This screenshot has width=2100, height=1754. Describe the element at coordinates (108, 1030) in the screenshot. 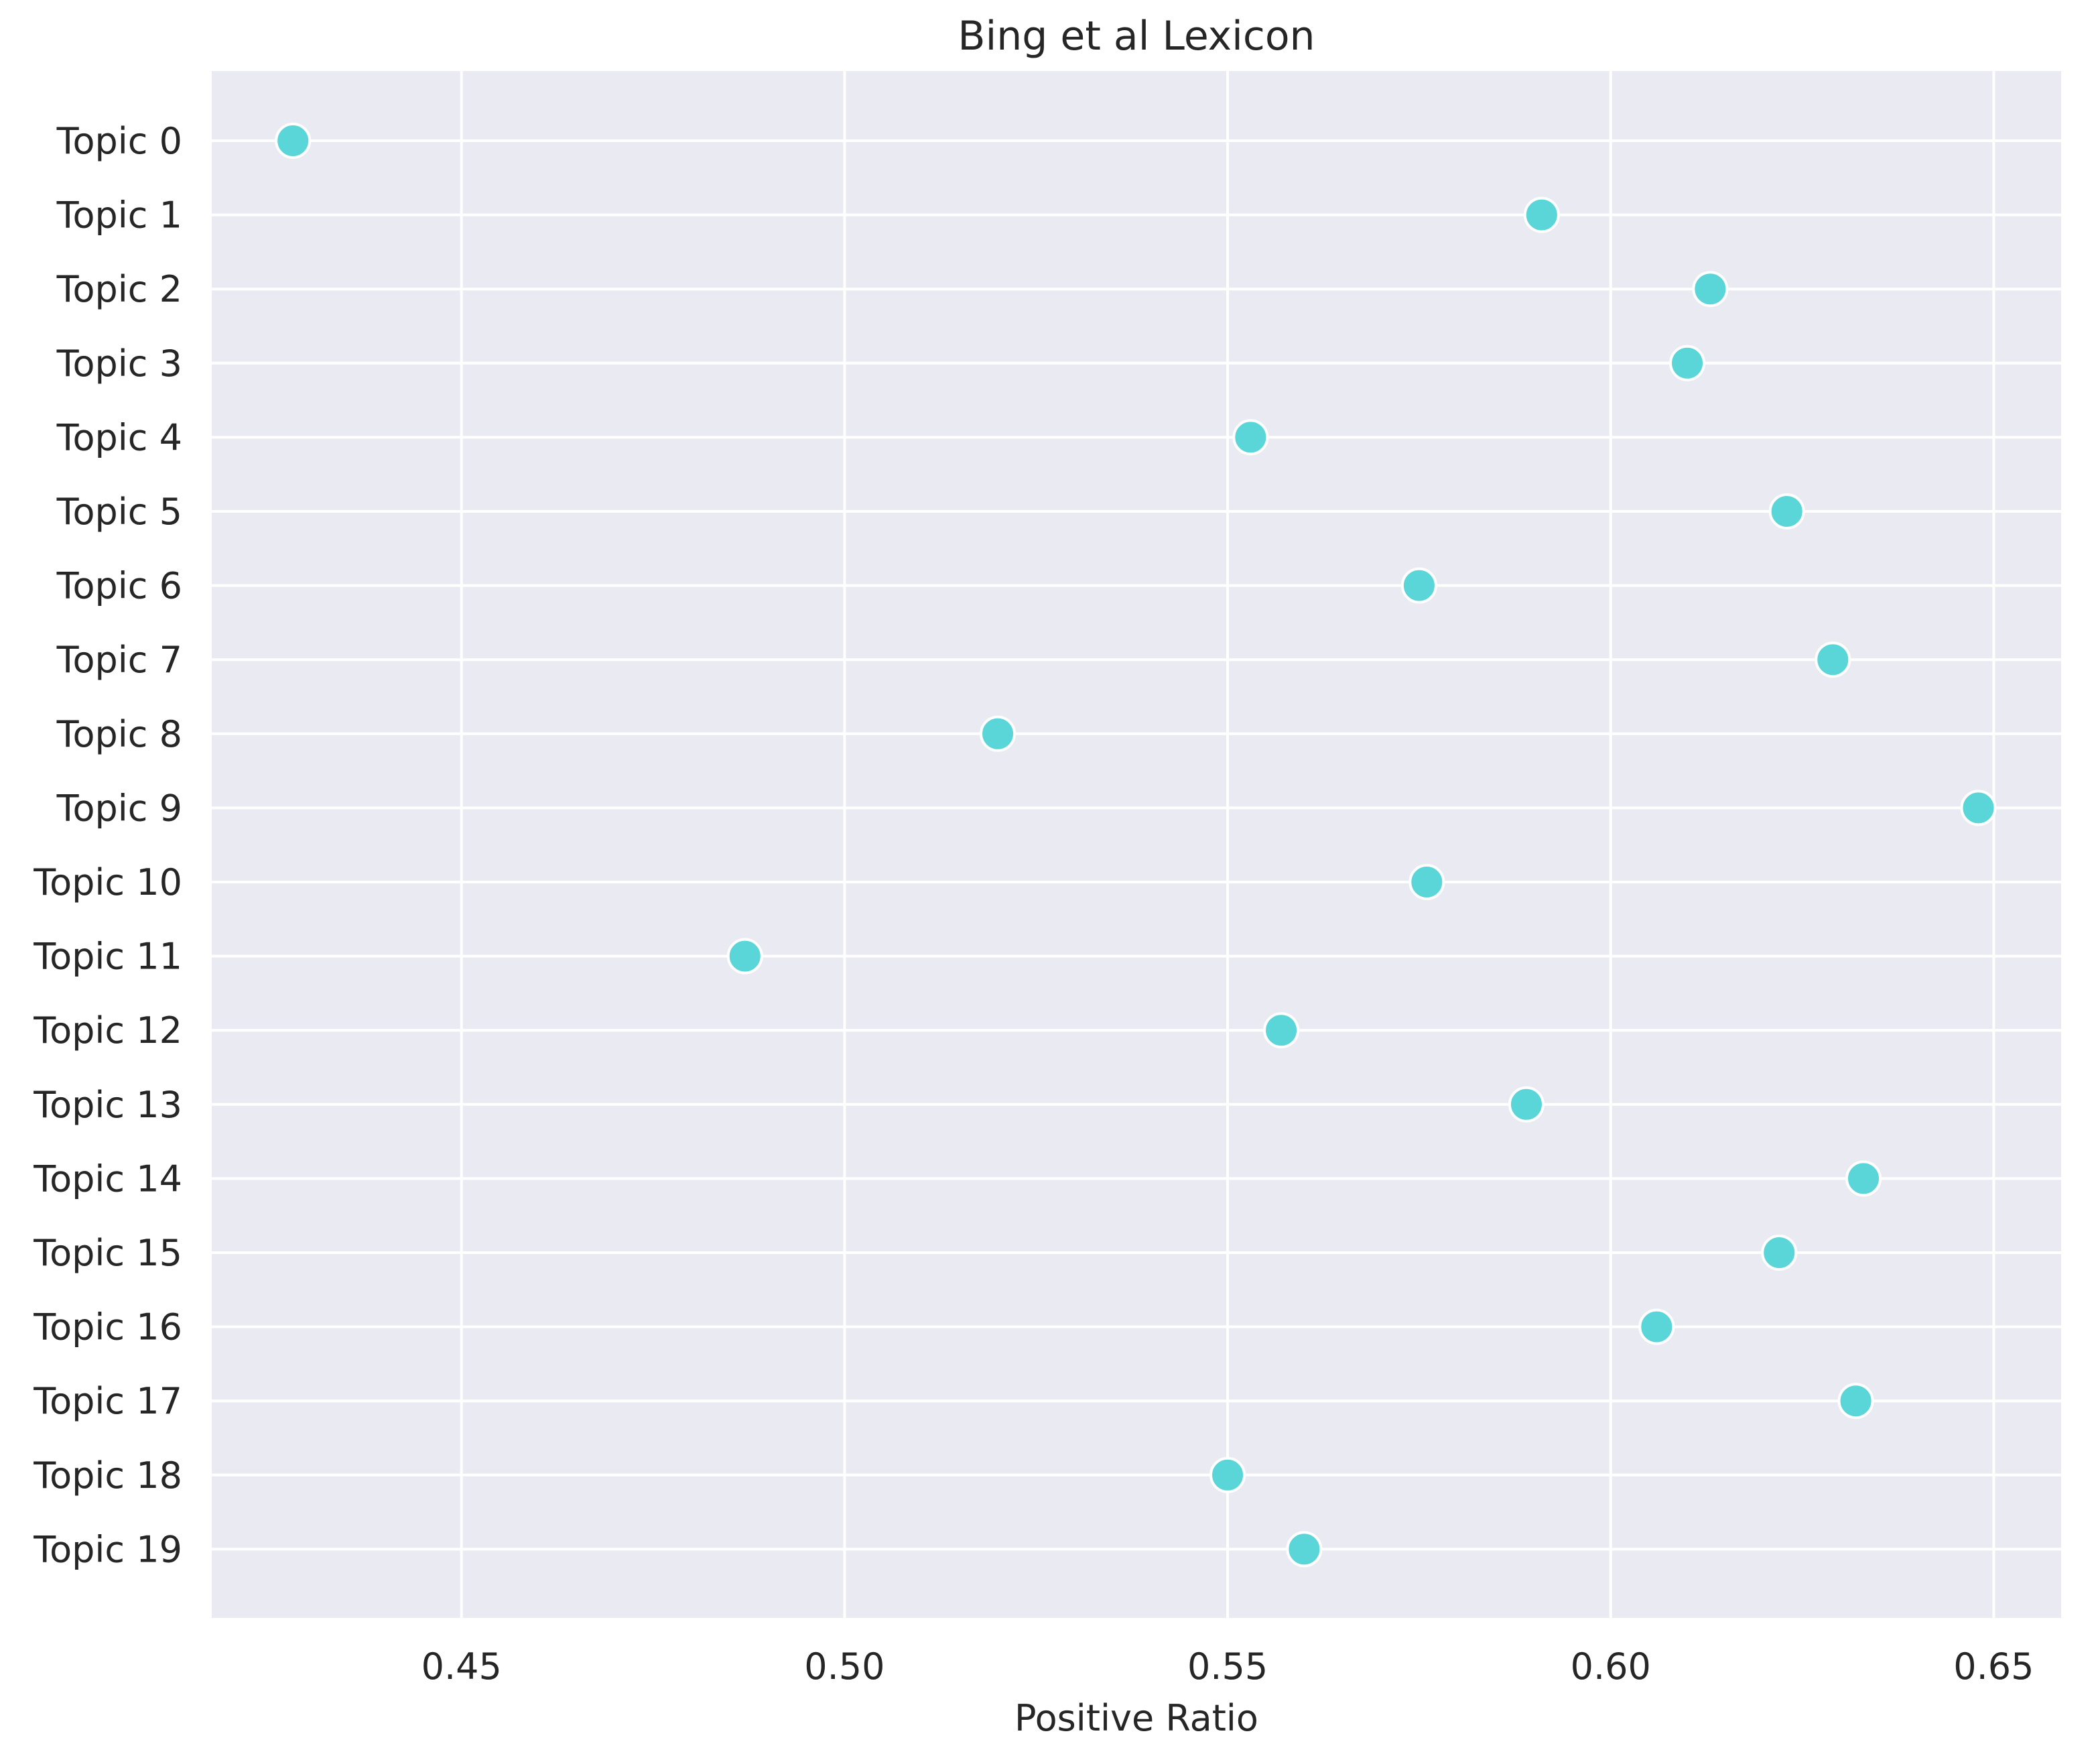

I see `y-tick-label: Topic 12` at that location.